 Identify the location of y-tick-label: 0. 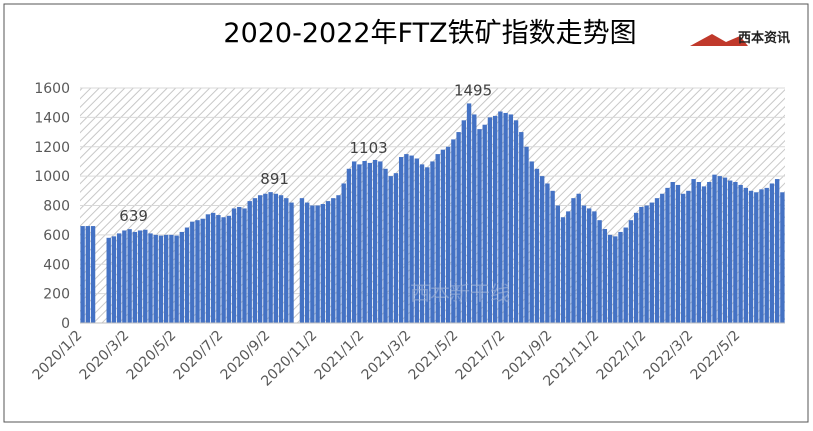
(65, 324).